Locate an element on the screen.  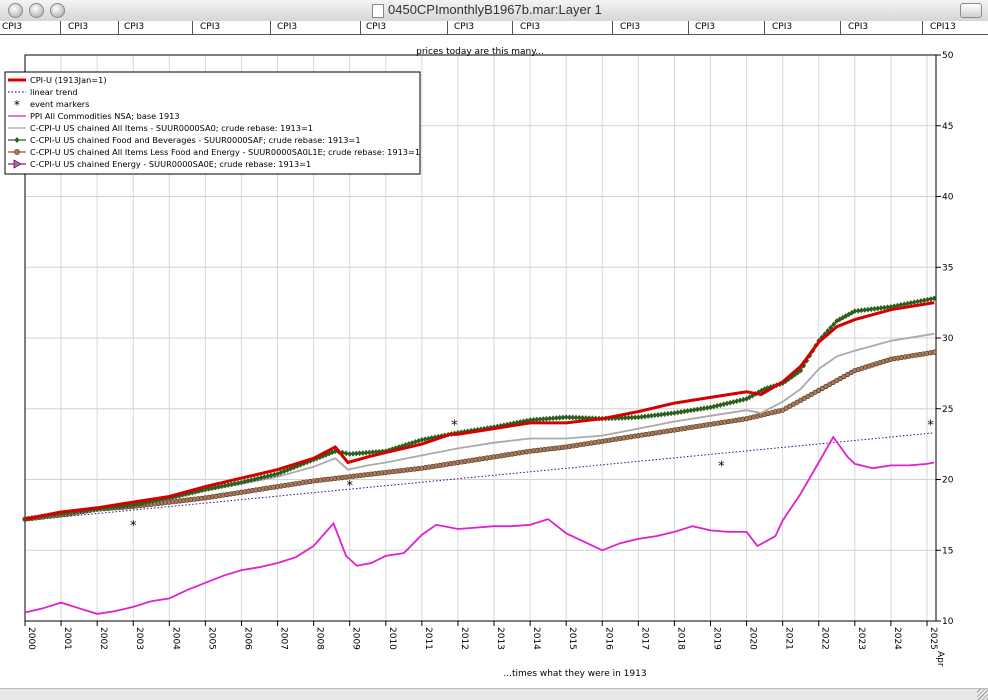
x-tick-label: 2015 is located at coordinates (572, 638).